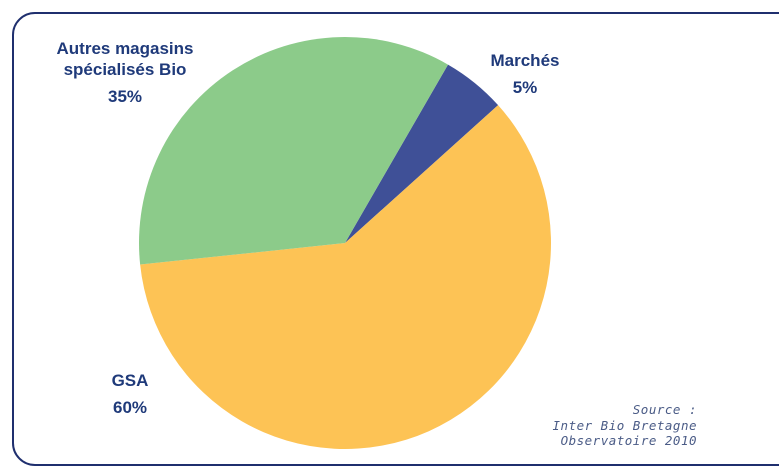 Image resolution: width=779 pixels, height=472 pixels. What do you see at coordinates (628, 440) in the screenshot?
I see `source-line: Observatoire 2010` at bounding box center [628, 440].